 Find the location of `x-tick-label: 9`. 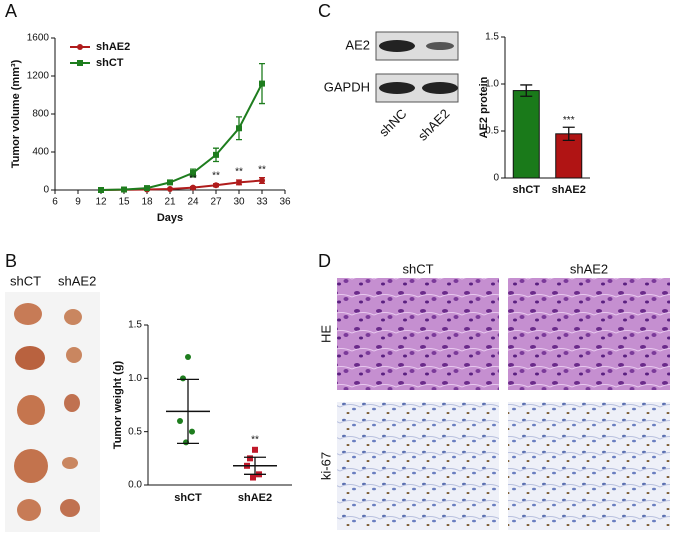

x-tick-label: 9 is located at coordinates (78, 202).